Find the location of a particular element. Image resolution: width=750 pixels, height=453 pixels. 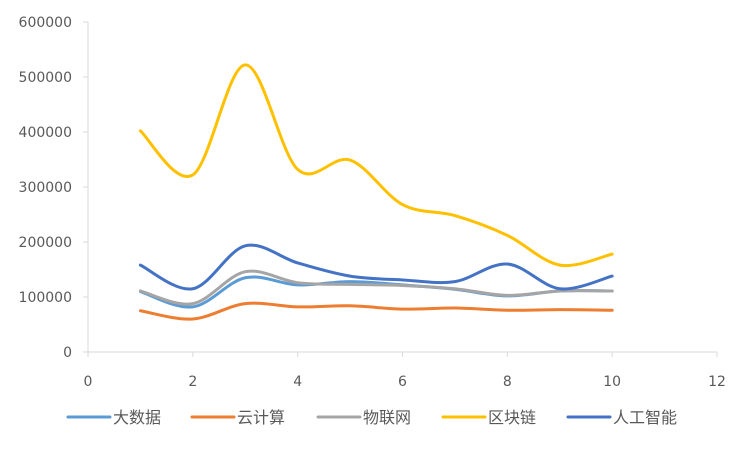

x-tick-label: 0 is located at coordinates (88, 382).